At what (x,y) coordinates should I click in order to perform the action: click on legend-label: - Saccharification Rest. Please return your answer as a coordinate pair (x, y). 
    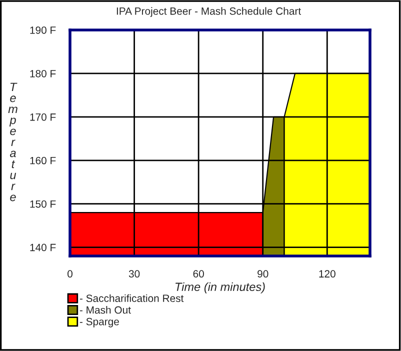
    Looking at the image, I should click on (132, 298).